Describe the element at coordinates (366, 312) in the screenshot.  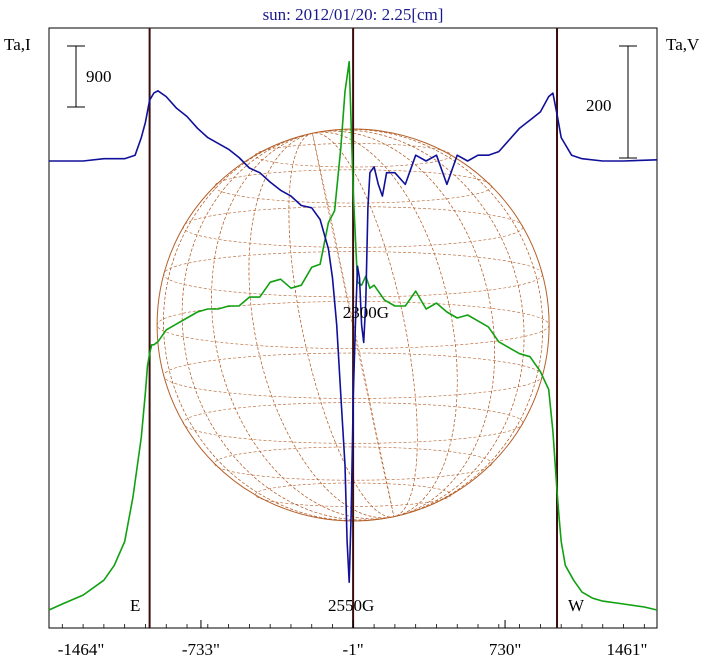
I see `annotation-label: 2300G` at that location.